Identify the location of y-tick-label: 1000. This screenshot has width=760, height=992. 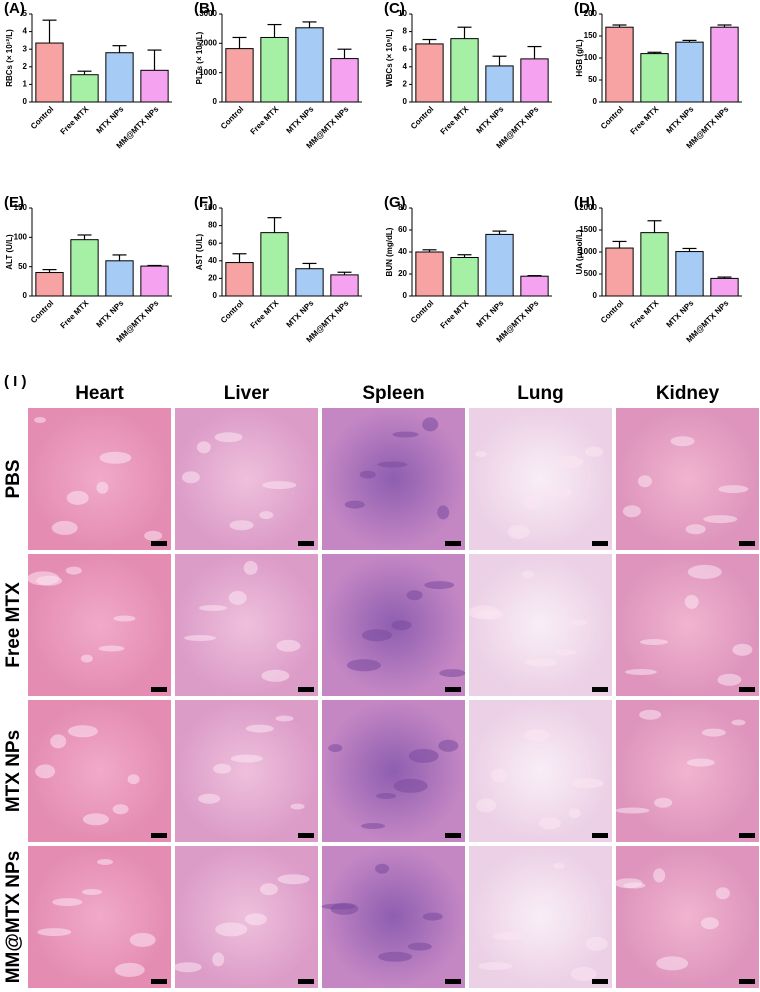
(208, 72).